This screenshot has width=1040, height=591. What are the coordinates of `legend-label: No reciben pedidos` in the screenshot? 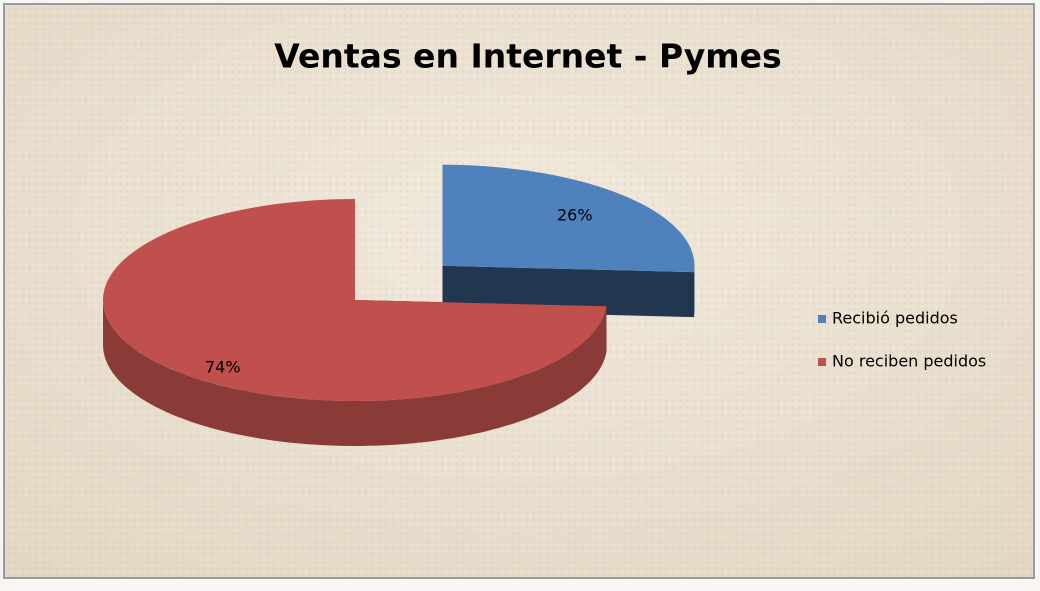 It's located at (909, 361).